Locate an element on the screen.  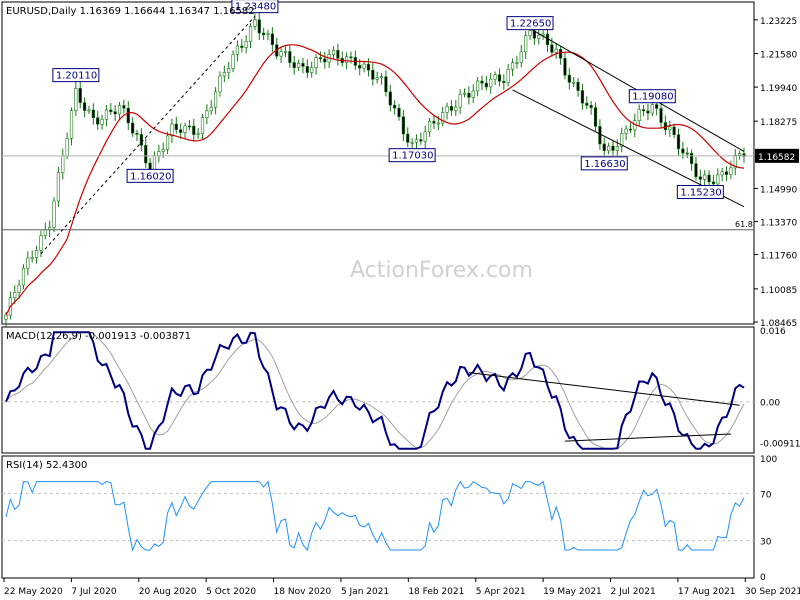
fib-label: 61.8 is located at coordinates (744, 224).